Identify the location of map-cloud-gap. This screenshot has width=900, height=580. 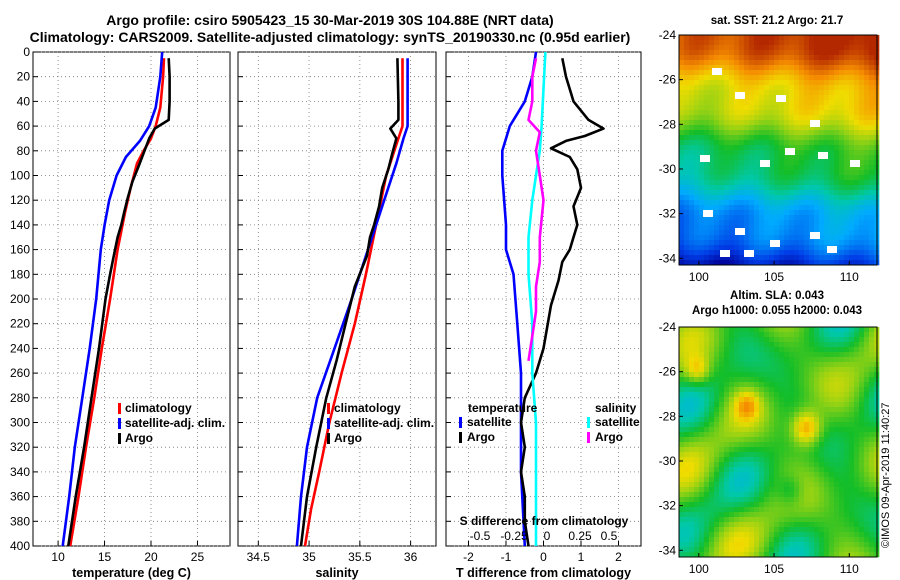
(725, 253).